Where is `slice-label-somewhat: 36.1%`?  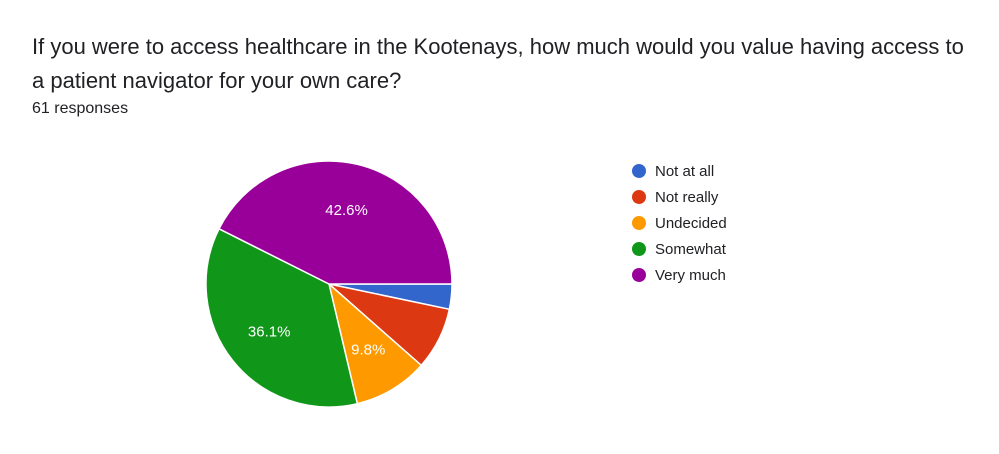
slice-label-somewhat: 36.1% is located at coordinates (269, 331).